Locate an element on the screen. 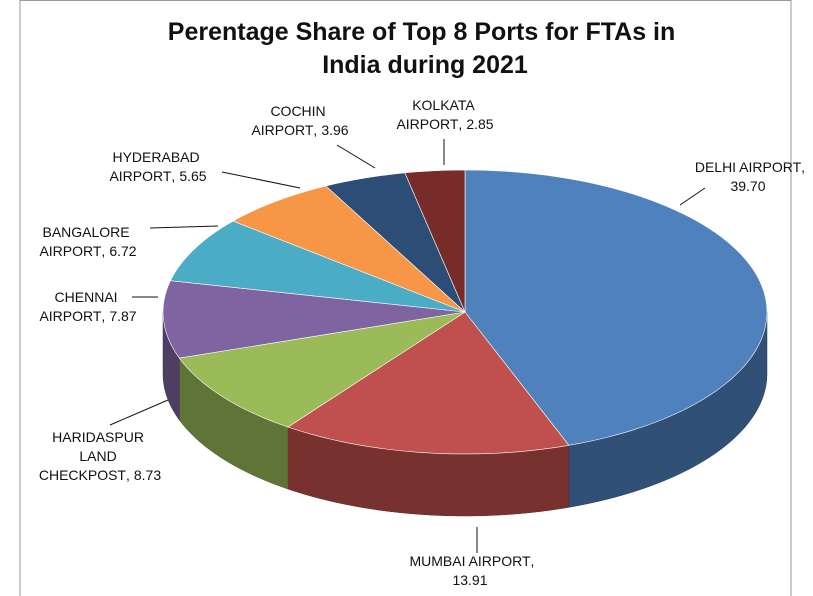 This screenshot has width=813, height=596. data-label: 7.87 is located at coordinates (122, 316).